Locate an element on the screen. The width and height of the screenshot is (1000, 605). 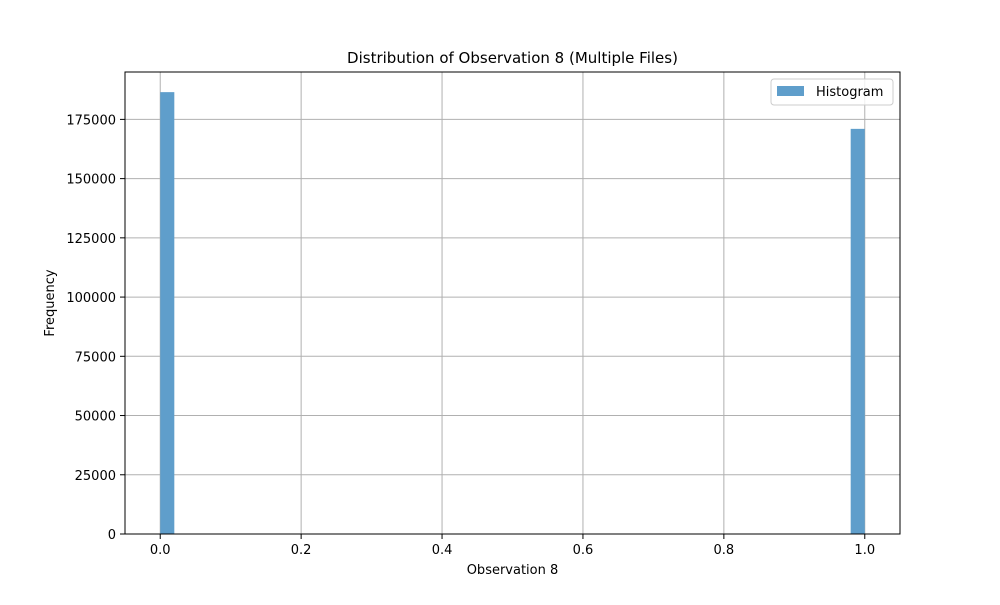
legend: Histogram is located at coordinates (832, 92).